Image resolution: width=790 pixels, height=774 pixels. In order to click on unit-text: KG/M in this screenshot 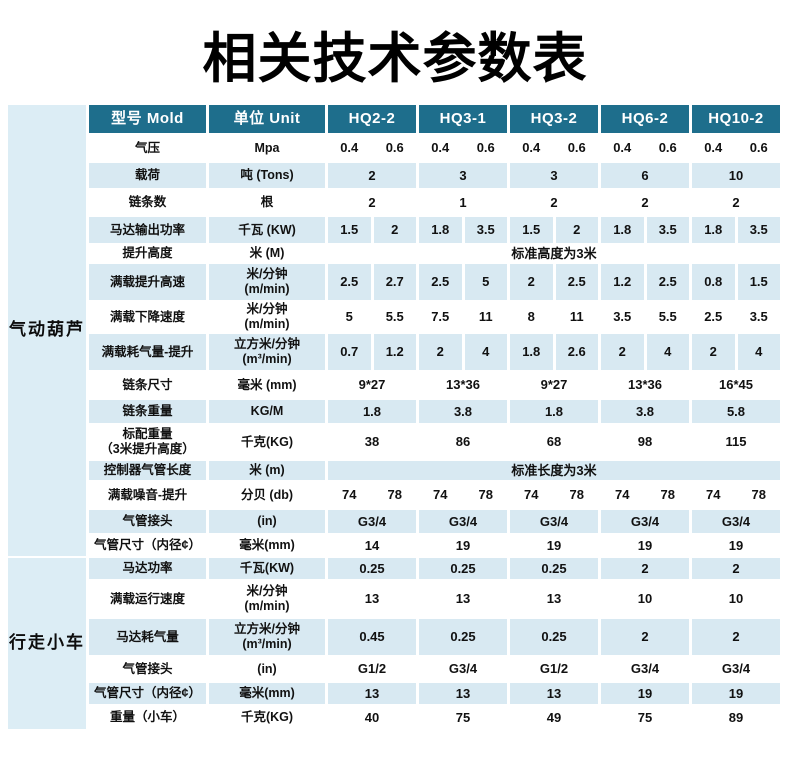, I will do `click(267, 411)`.